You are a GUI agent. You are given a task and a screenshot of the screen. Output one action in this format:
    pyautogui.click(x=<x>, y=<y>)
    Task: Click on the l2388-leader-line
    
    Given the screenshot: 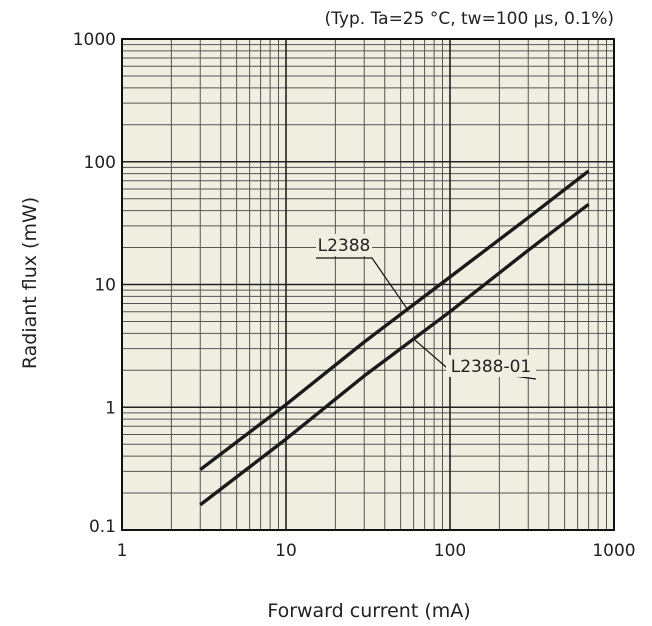 What is the action you would take?
    pyautogui.click(x=362, y=283)
    